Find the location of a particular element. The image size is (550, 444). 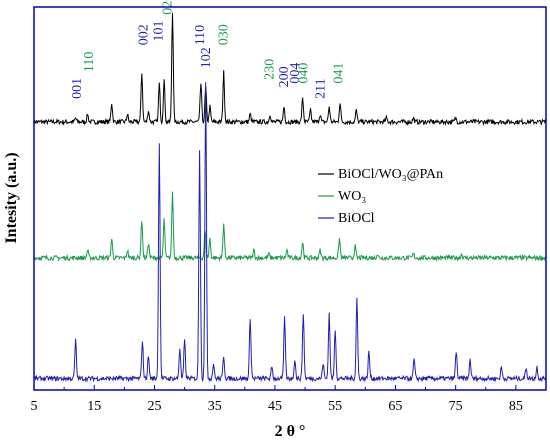

legend-label-1: WO₃ is located at coordinates (352, 196).